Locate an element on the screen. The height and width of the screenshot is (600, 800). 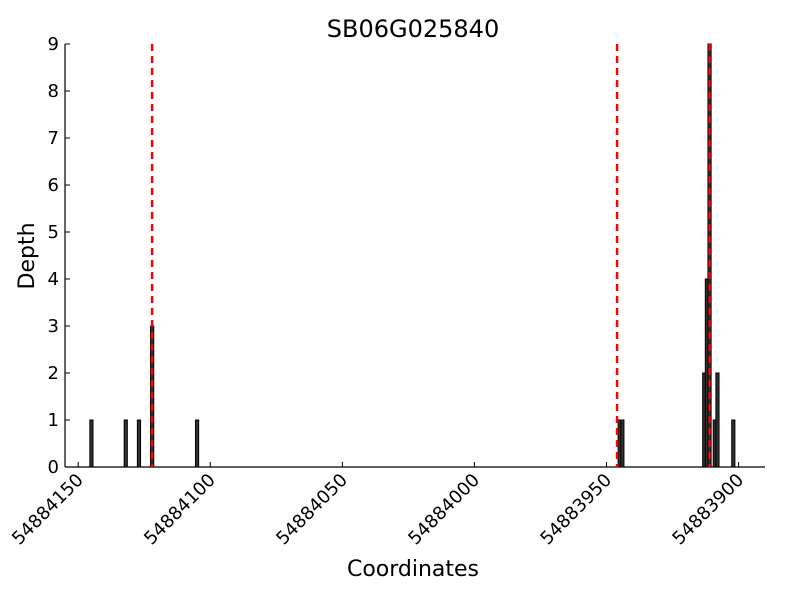
y-tick-label: 5 is located at coordinates (53, 232).